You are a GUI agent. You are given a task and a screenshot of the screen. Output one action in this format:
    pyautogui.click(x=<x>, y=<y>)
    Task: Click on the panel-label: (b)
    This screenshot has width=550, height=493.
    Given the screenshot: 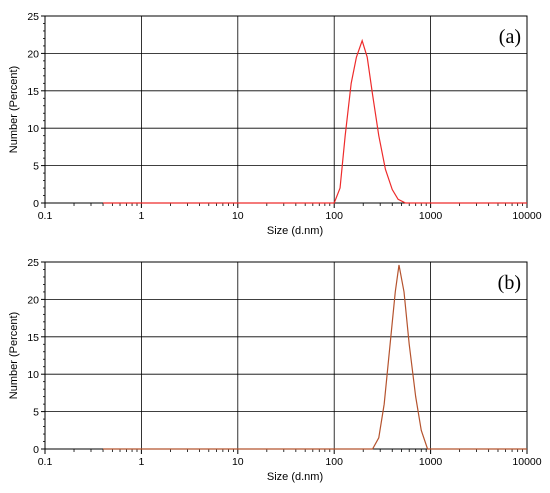 What is the action you would take?
    pyautogui.click(x=509, y=283)
    